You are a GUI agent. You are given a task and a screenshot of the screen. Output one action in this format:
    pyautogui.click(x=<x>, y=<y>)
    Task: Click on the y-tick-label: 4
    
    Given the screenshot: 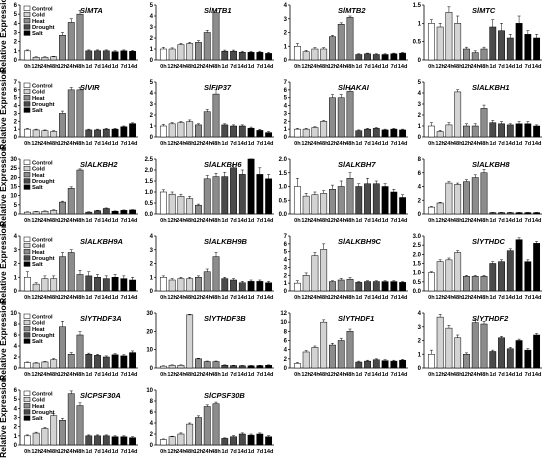 What is the action you would take?
    pyautogui.click(x=420, y=94)
    